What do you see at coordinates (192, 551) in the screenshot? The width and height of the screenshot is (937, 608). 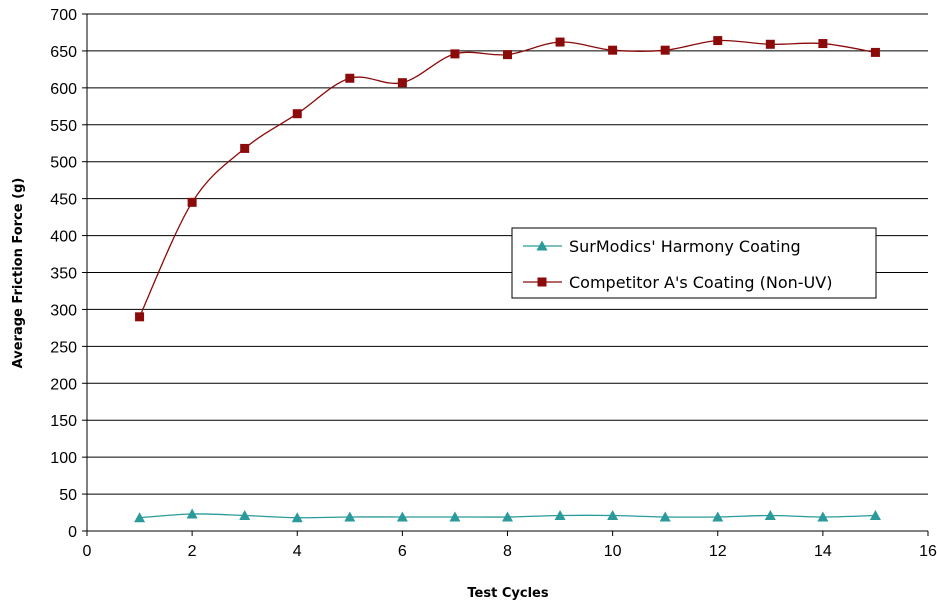 I see `x-tick-label-2: 2` at bounding box center [192, 551].